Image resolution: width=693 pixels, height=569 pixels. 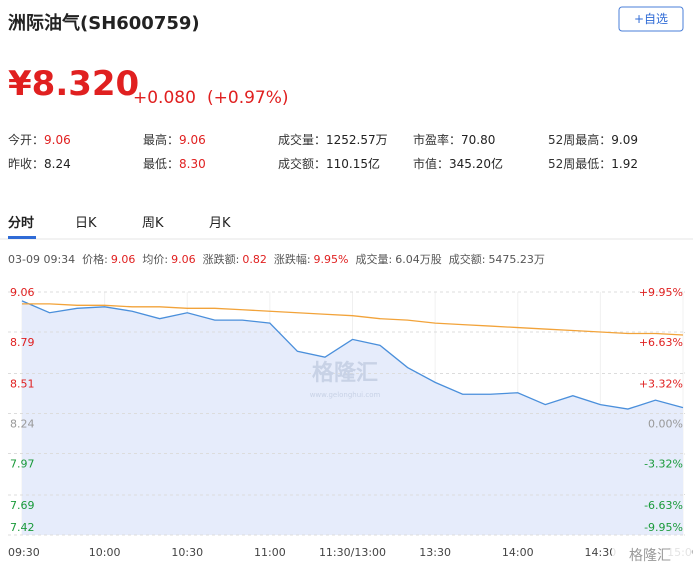 What do you see at coordinates (345, 373) in the screenshot?
I see `watermark: 格隆汇` at bounding box center [345, 373].